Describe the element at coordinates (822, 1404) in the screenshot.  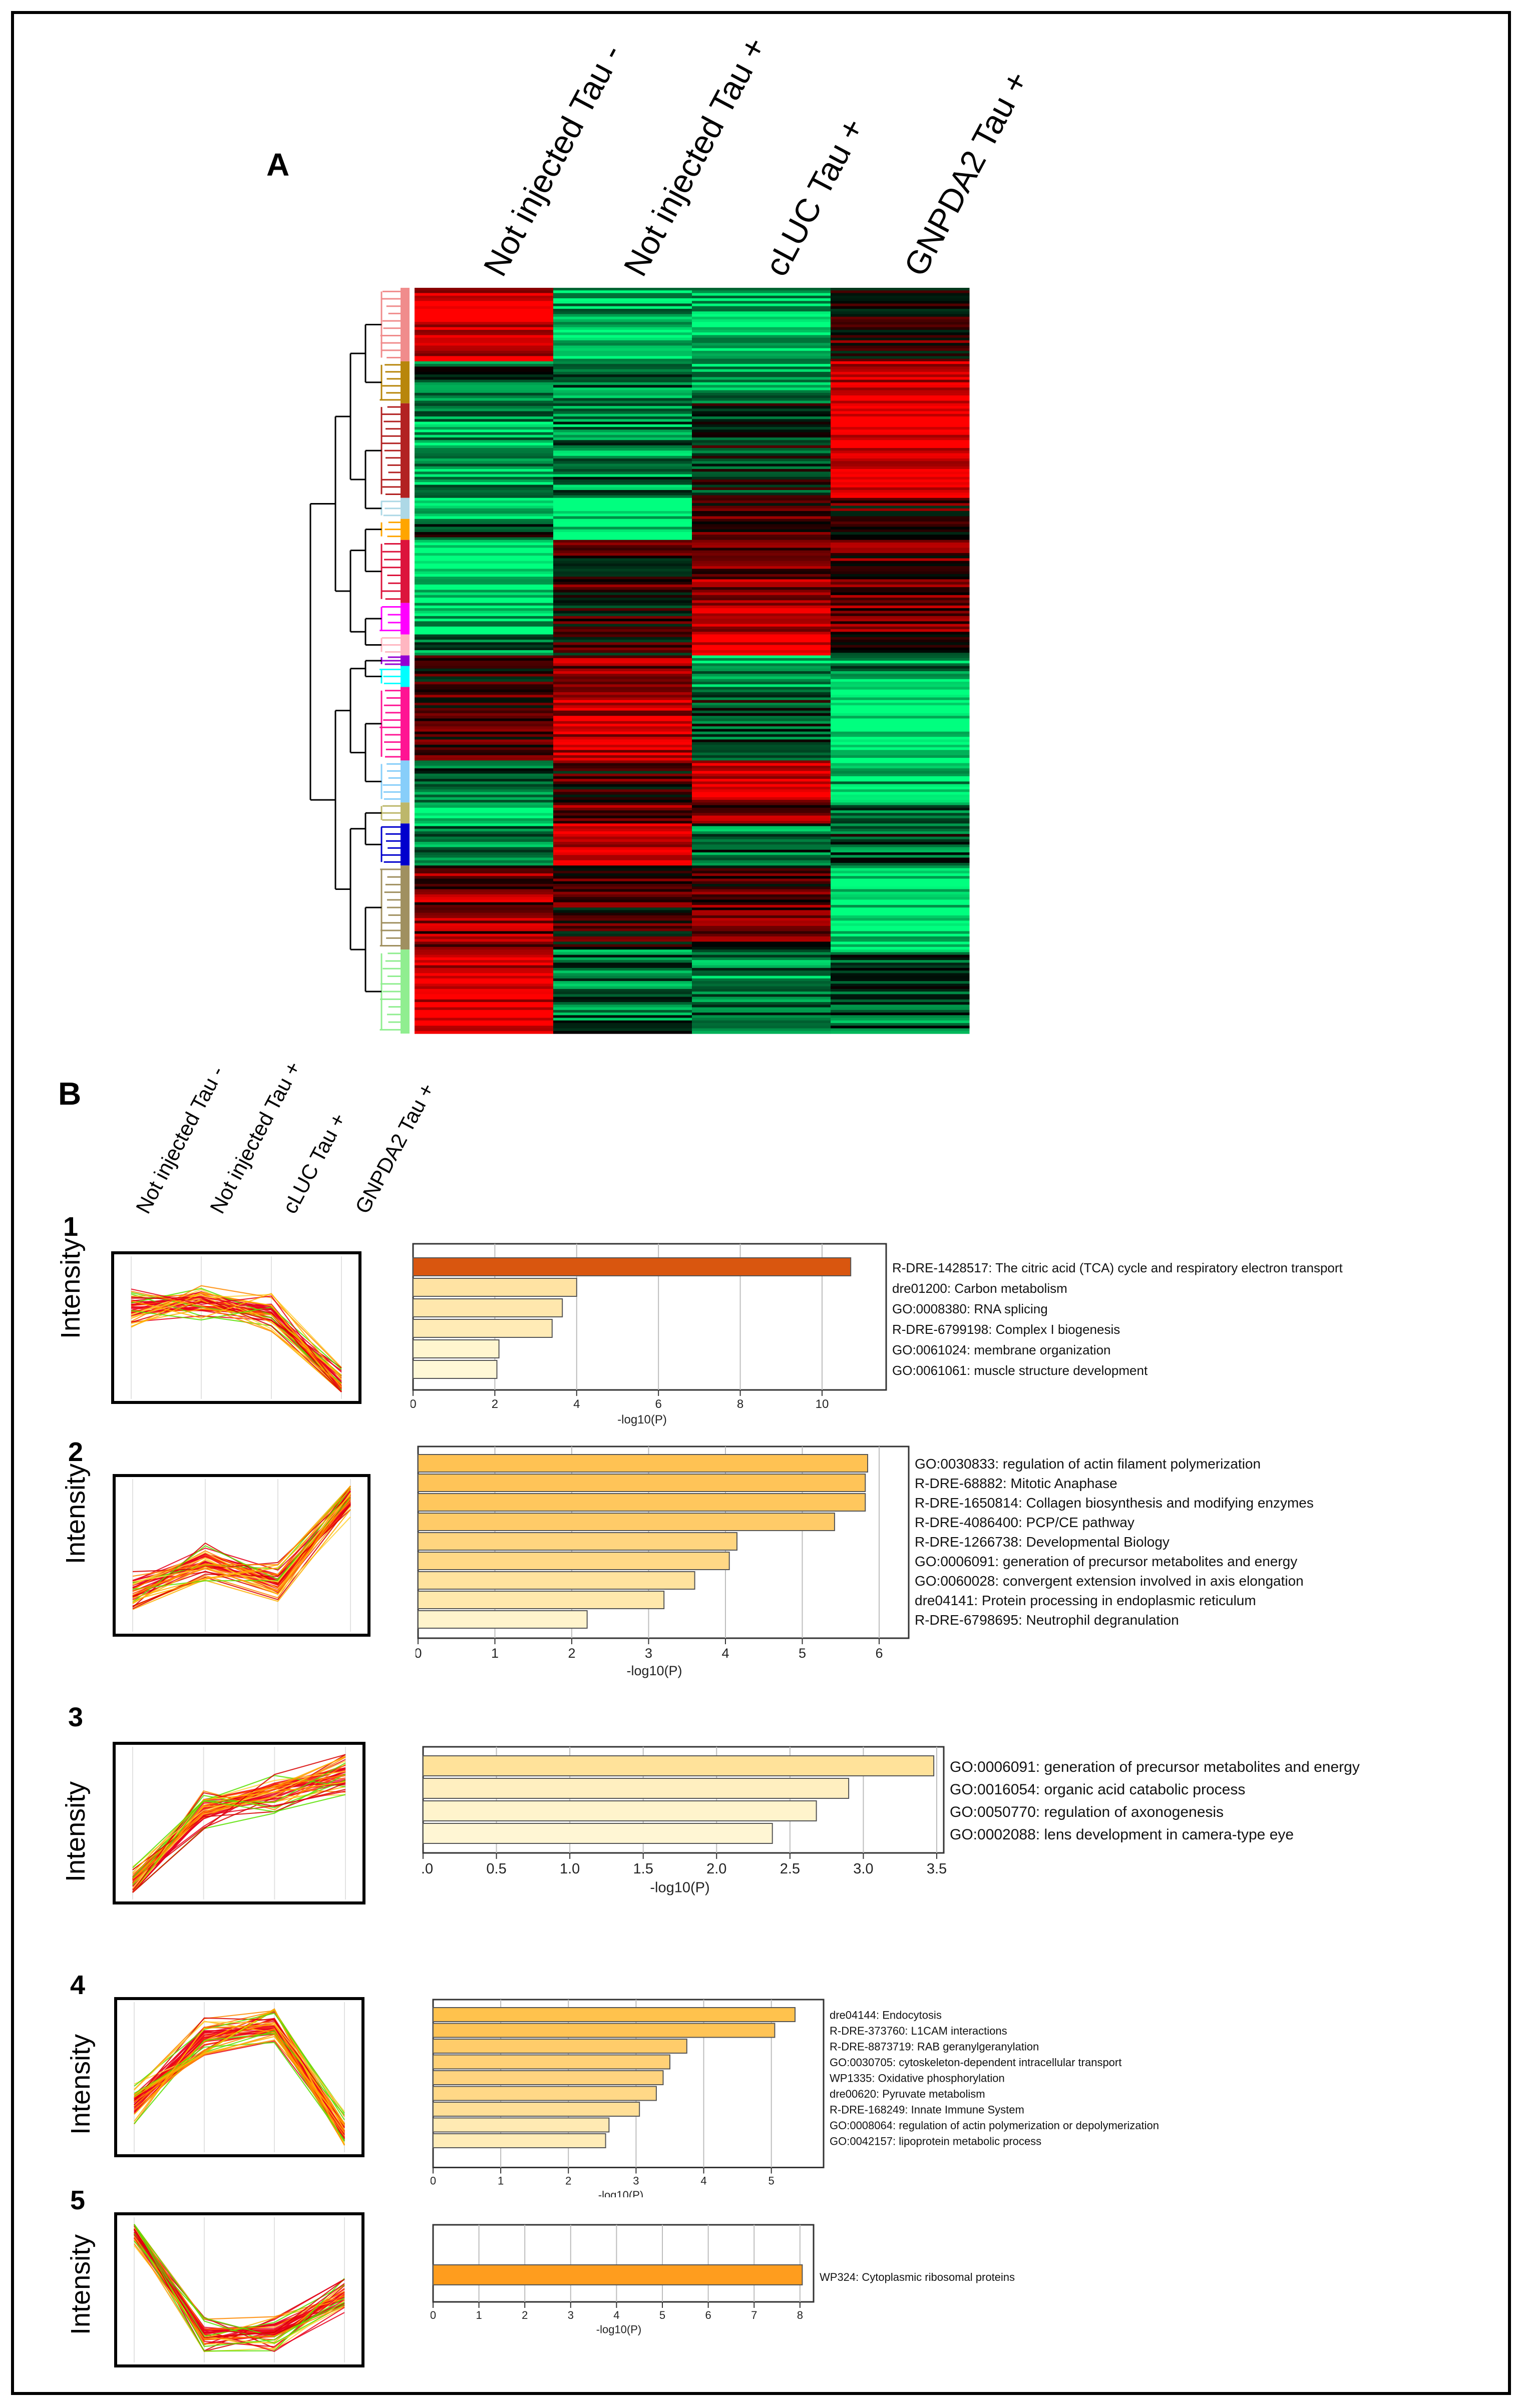
I see `bar-tick-label: 10` at that location.